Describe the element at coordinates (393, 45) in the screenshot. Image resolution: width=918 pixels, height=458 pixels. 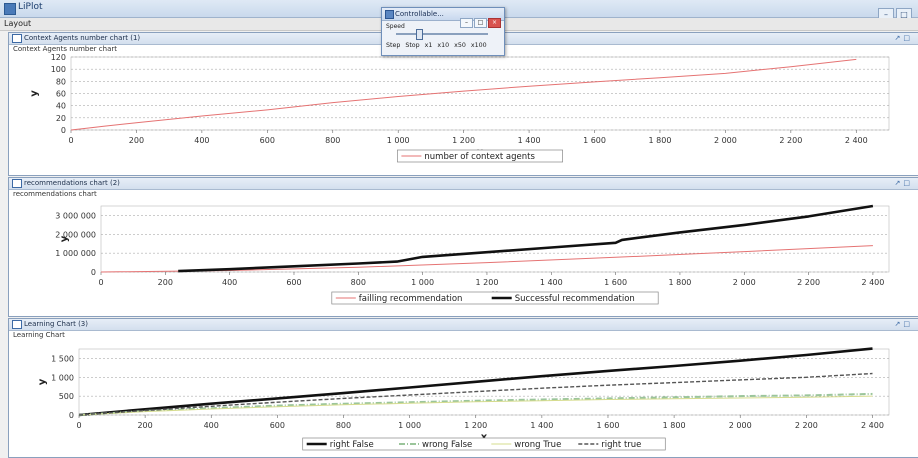
I see `step-button: Step` at that location.